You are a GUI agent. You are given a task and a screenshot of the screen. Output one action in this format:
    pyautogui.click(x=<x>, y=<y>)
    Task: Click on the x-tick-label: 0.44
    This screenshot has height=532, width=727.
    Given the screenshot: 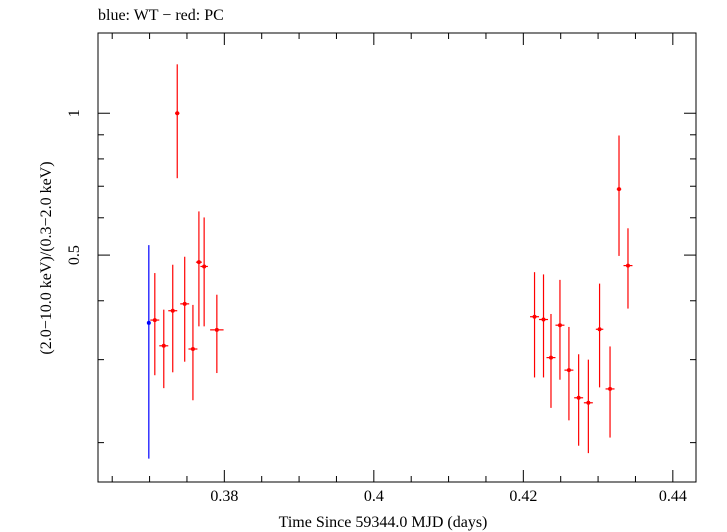 What is the action you would take?
    pyautogui.click(x=673, y=496)
    